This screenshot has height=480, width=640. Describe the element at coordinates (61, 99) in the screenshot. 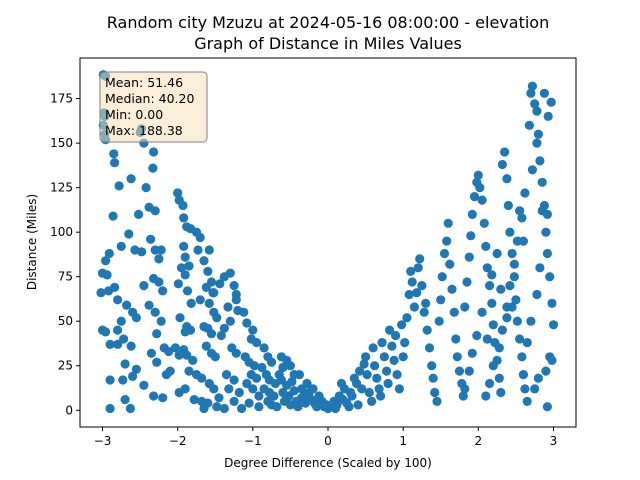

I see `y-tick-label: 175` at that location.